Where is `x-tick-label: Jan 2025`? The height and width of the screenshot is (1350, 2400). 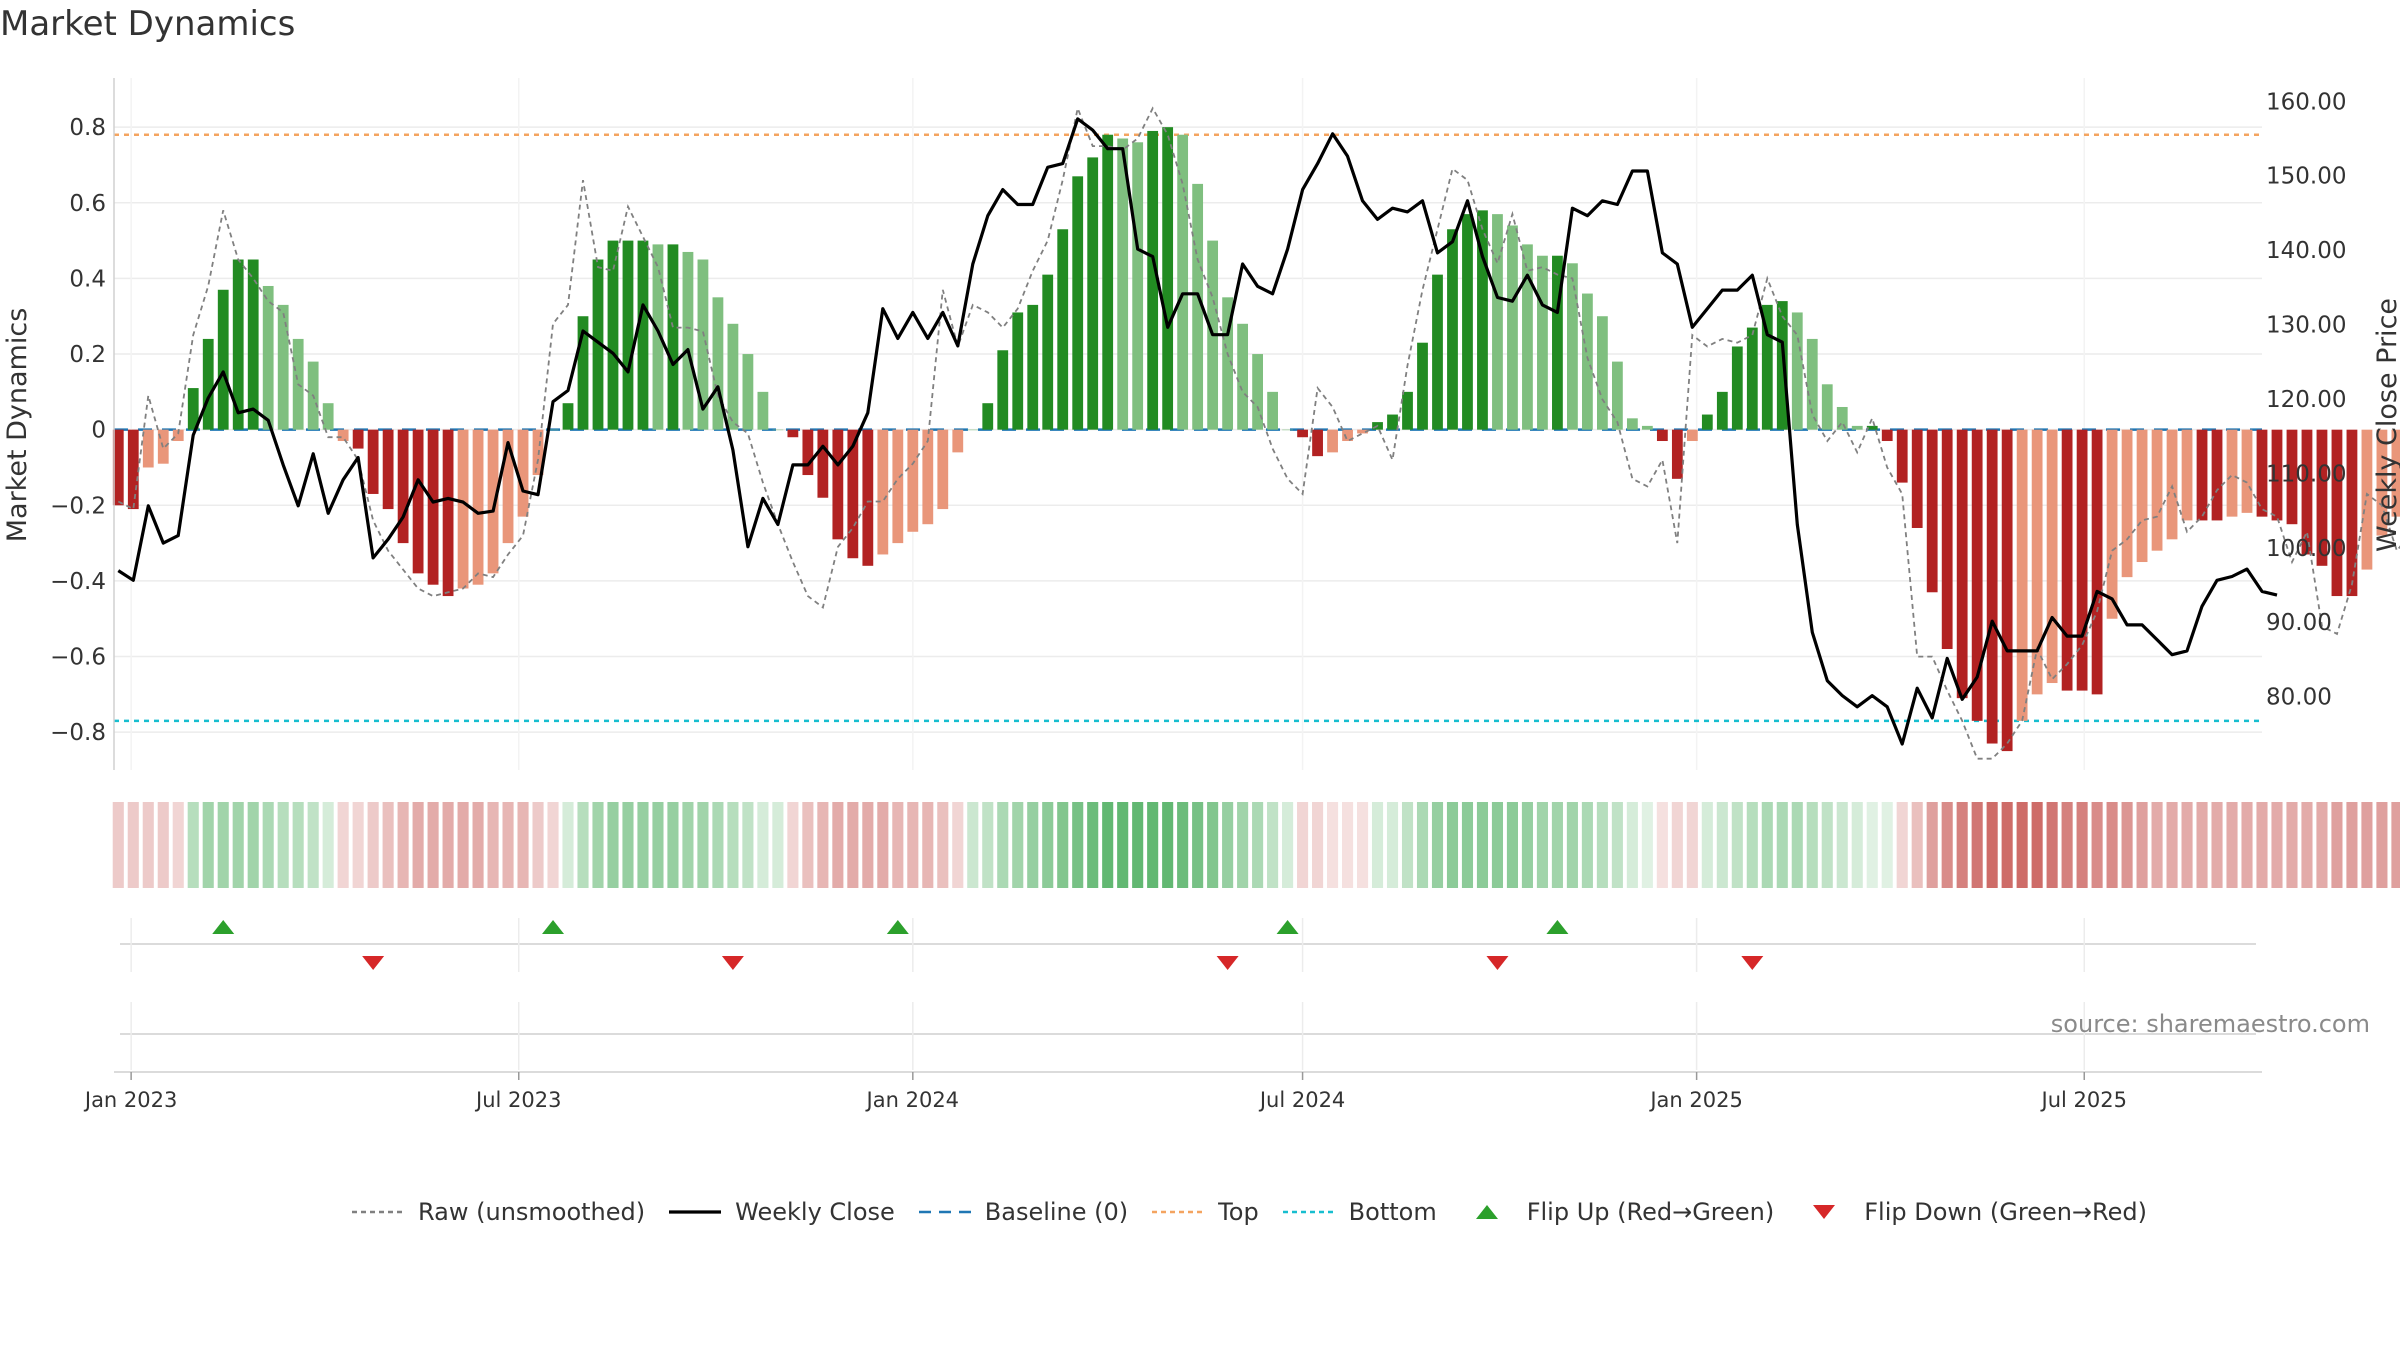
x-tick-label: Jan 2025 is located at coordinates (1695, 1100).